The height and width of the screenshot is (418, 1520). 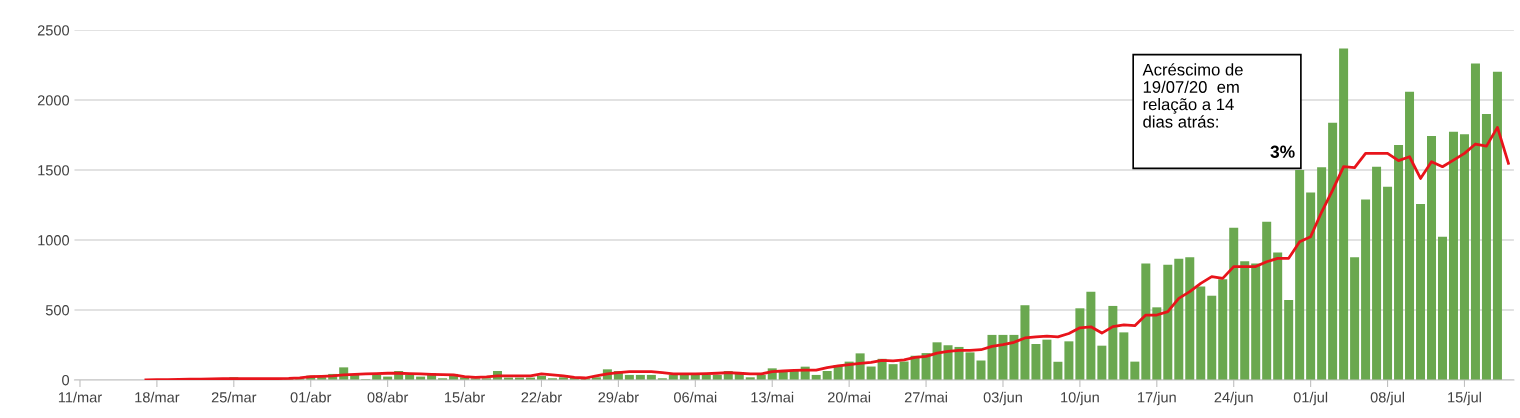 What do you see at coordinates (66, 380) in the screenshot?
I see `y-tick-label: 0` at bounding box center [66, 380].